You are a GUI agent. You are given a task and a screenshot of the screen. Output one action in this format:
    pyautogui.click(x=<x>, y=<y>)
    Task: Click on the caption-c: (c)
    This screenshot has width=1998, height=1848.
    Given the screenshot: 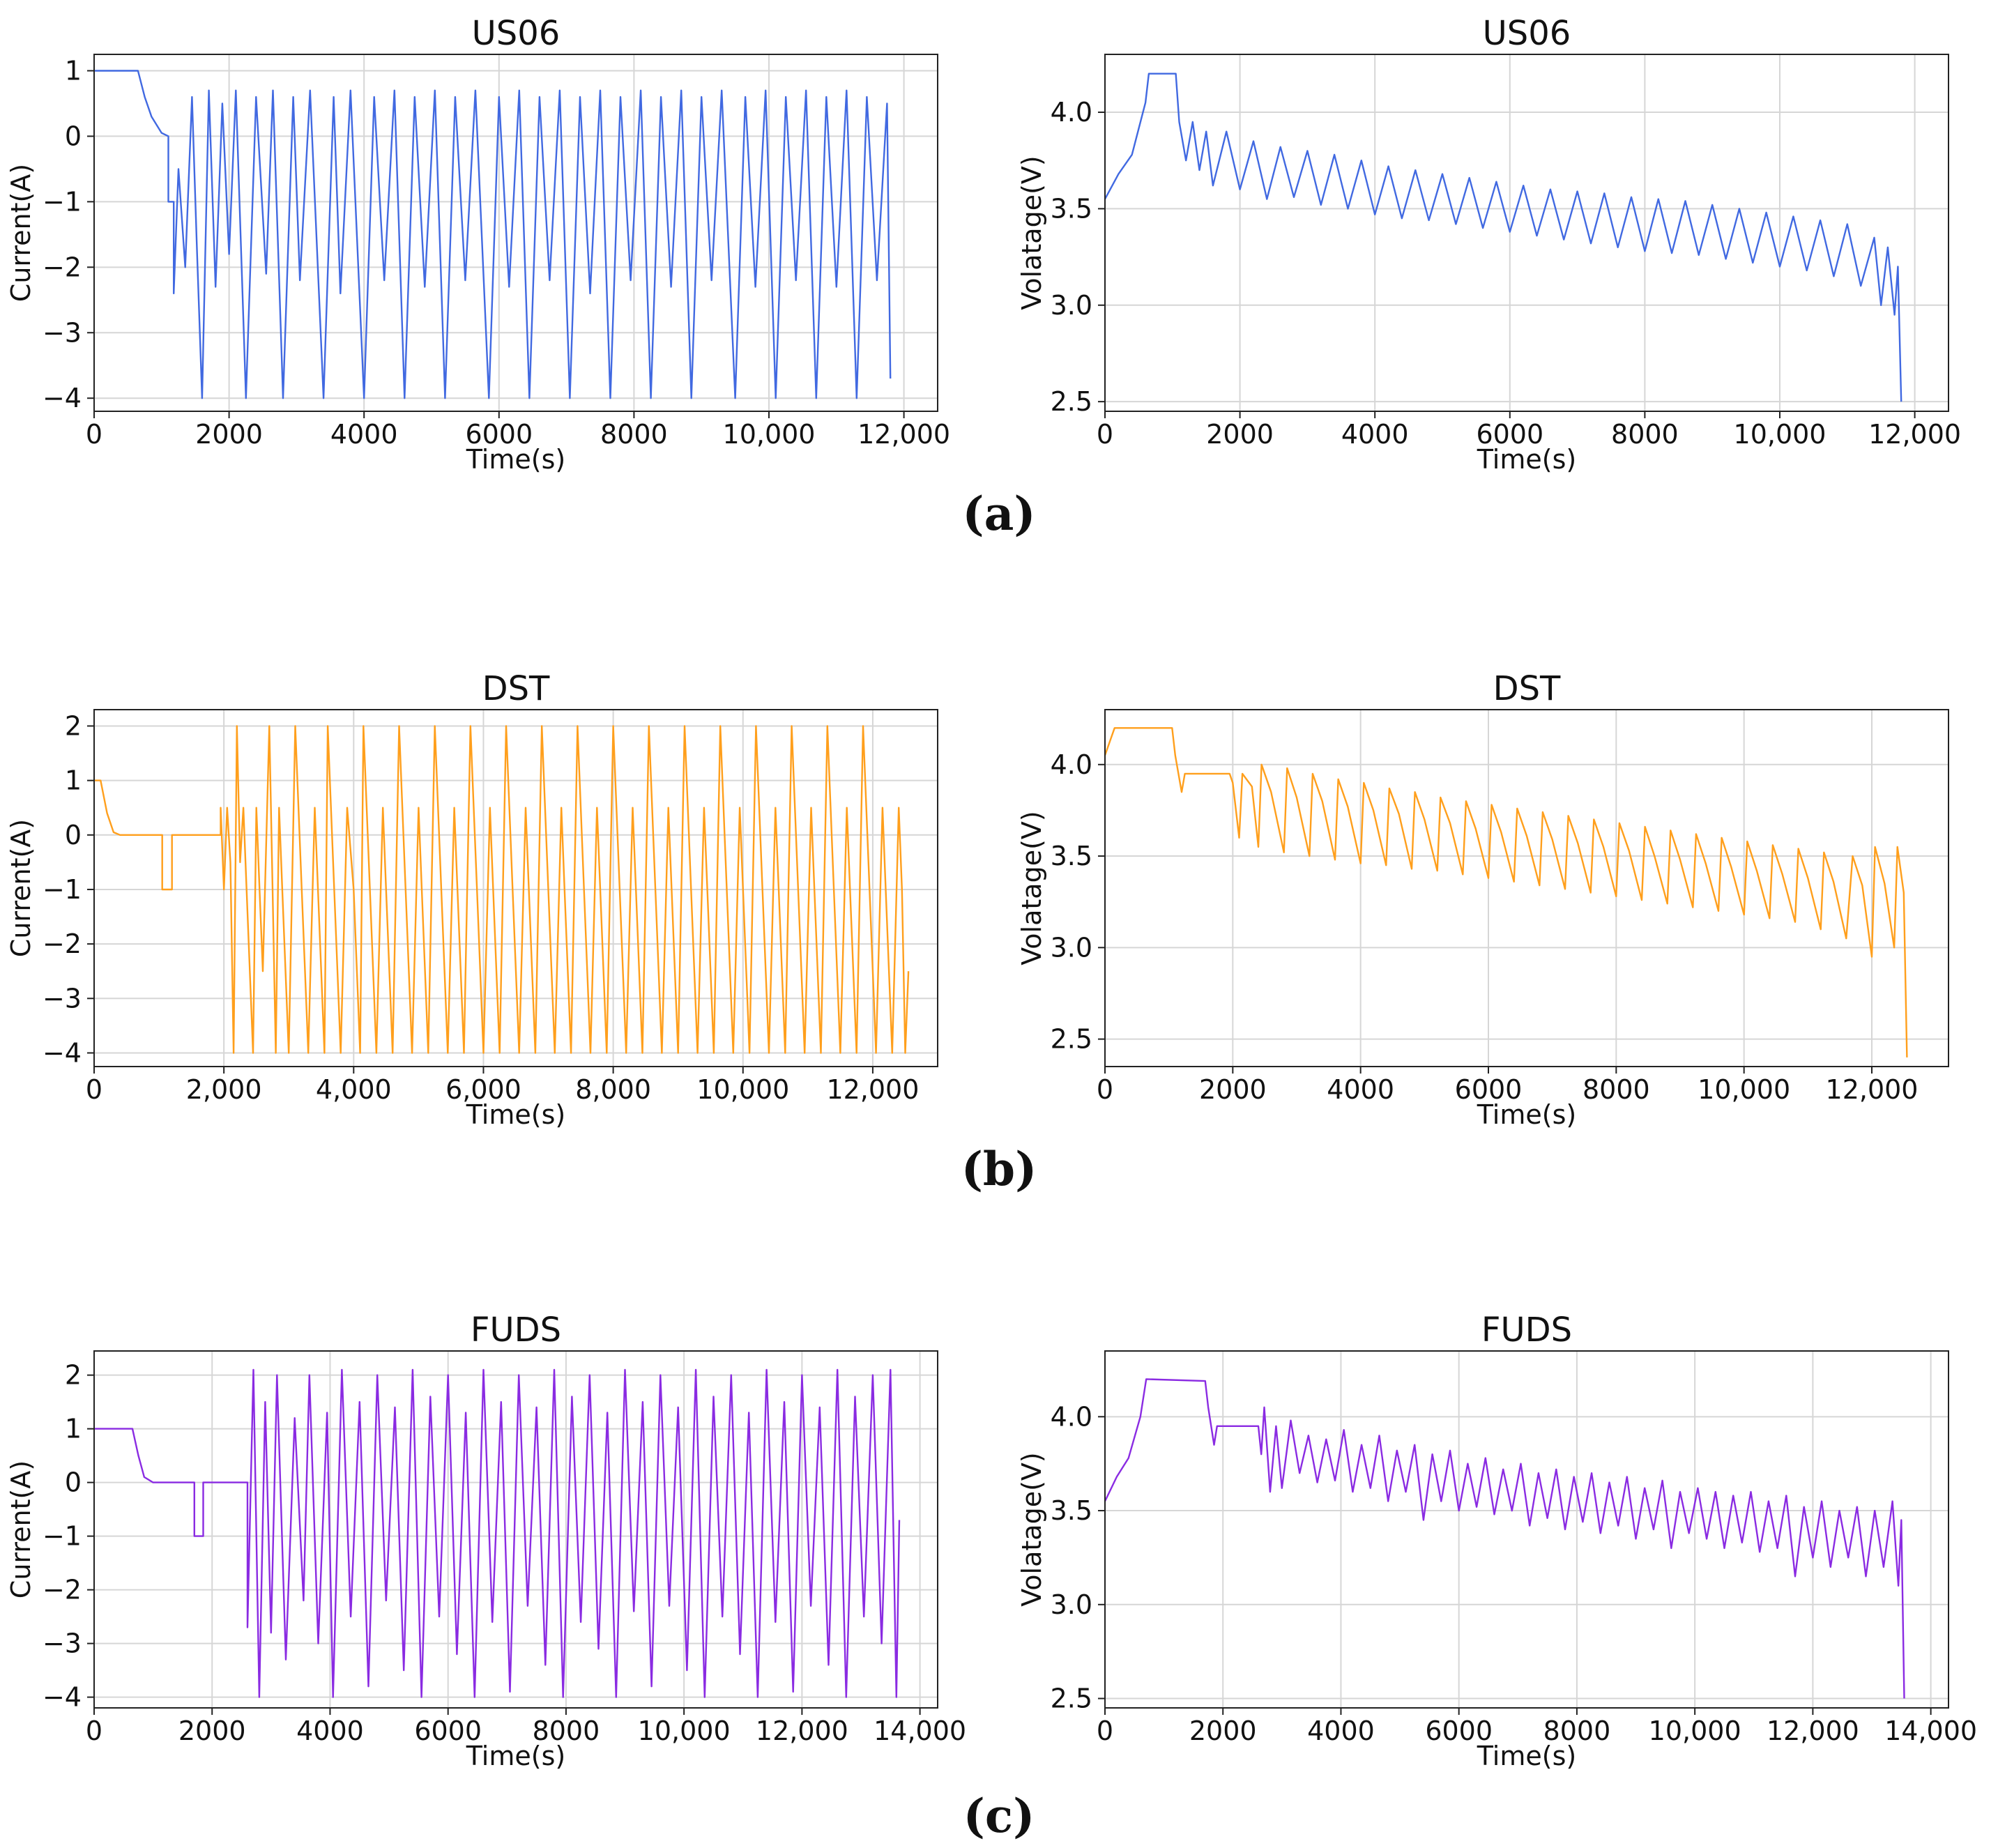 What is the action you would take?
    pyautogui.click(x=999, y=1816)
    